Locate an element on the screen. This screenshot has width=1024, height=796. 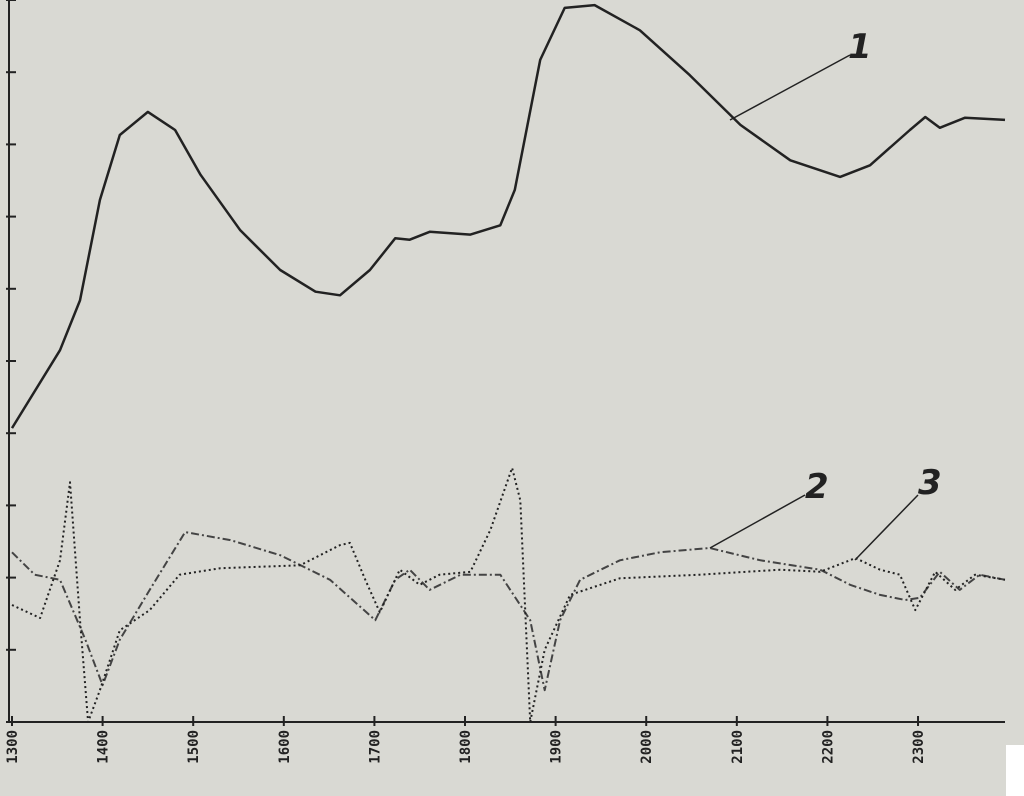
x-tick-label: 1900 is located at coordinates (557, 747).